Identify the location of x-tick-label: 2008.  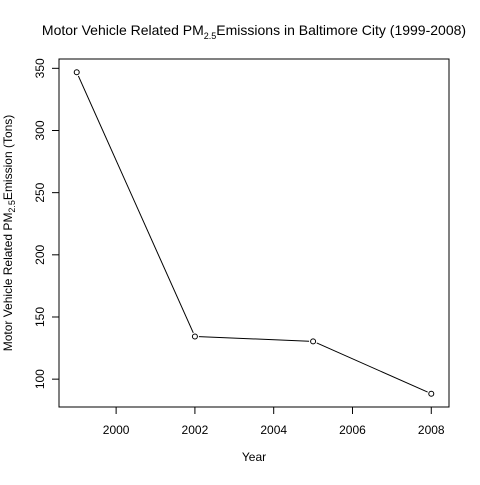
(431, 430).